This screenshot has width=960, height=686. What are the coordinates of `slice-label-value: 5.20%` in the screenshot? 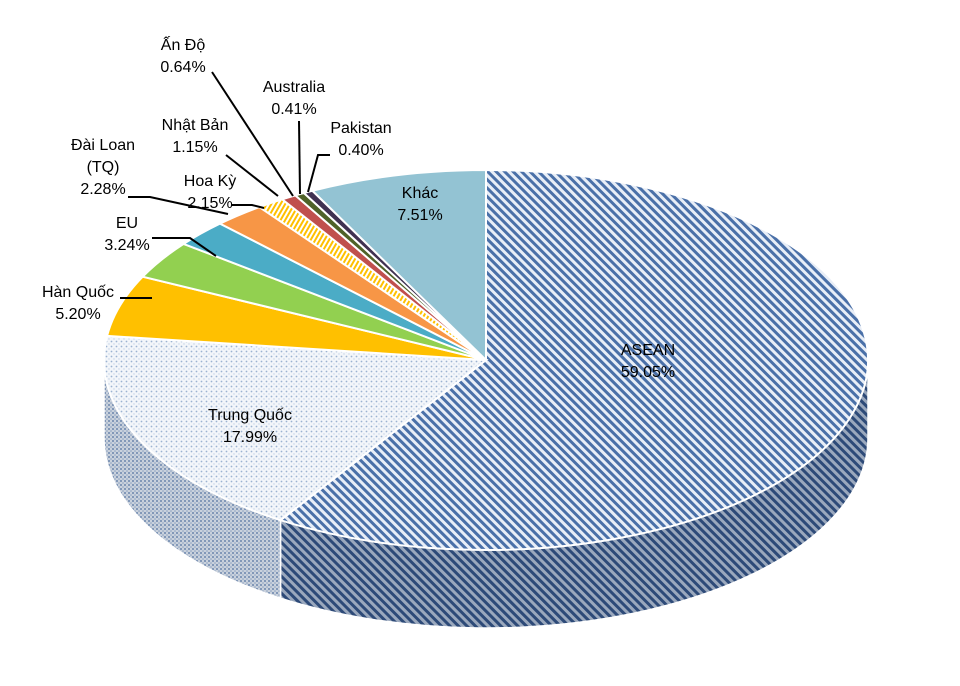 It's located at (77, 314).